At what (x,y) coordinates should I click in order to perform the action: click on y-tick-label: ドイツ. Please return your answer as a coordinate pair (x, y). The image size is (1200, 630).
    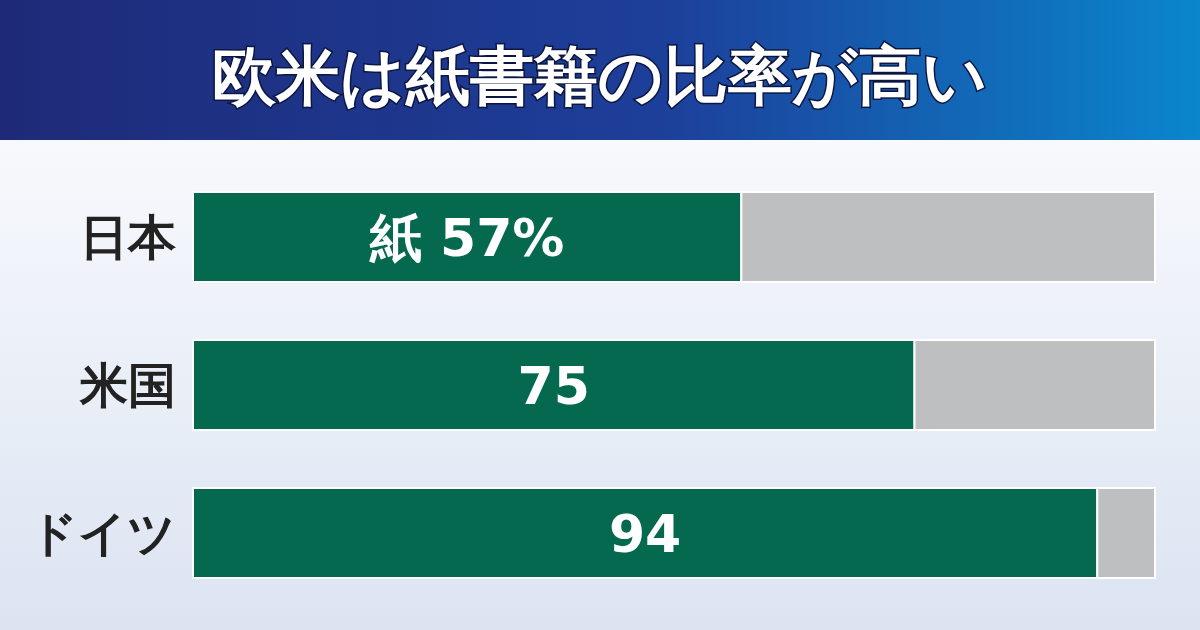
    Looking at the image, I should click on (102, 533).